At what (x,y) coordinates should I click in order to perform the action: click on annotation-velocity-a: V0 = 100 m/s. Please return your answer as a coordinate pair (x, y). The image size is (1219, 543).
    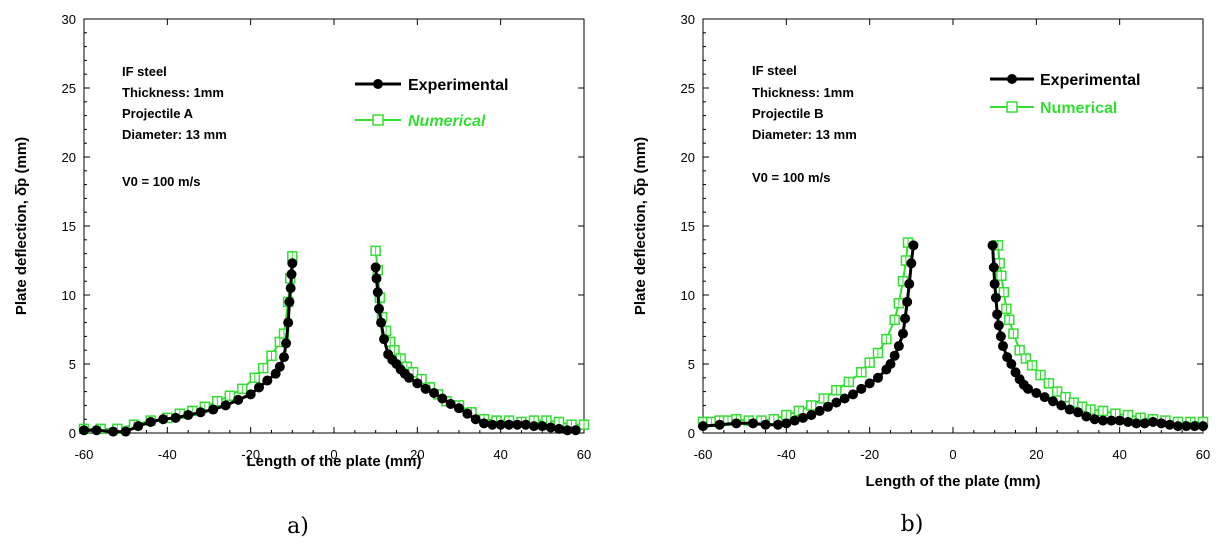
    Looking at the image, I should click on (161, 181).